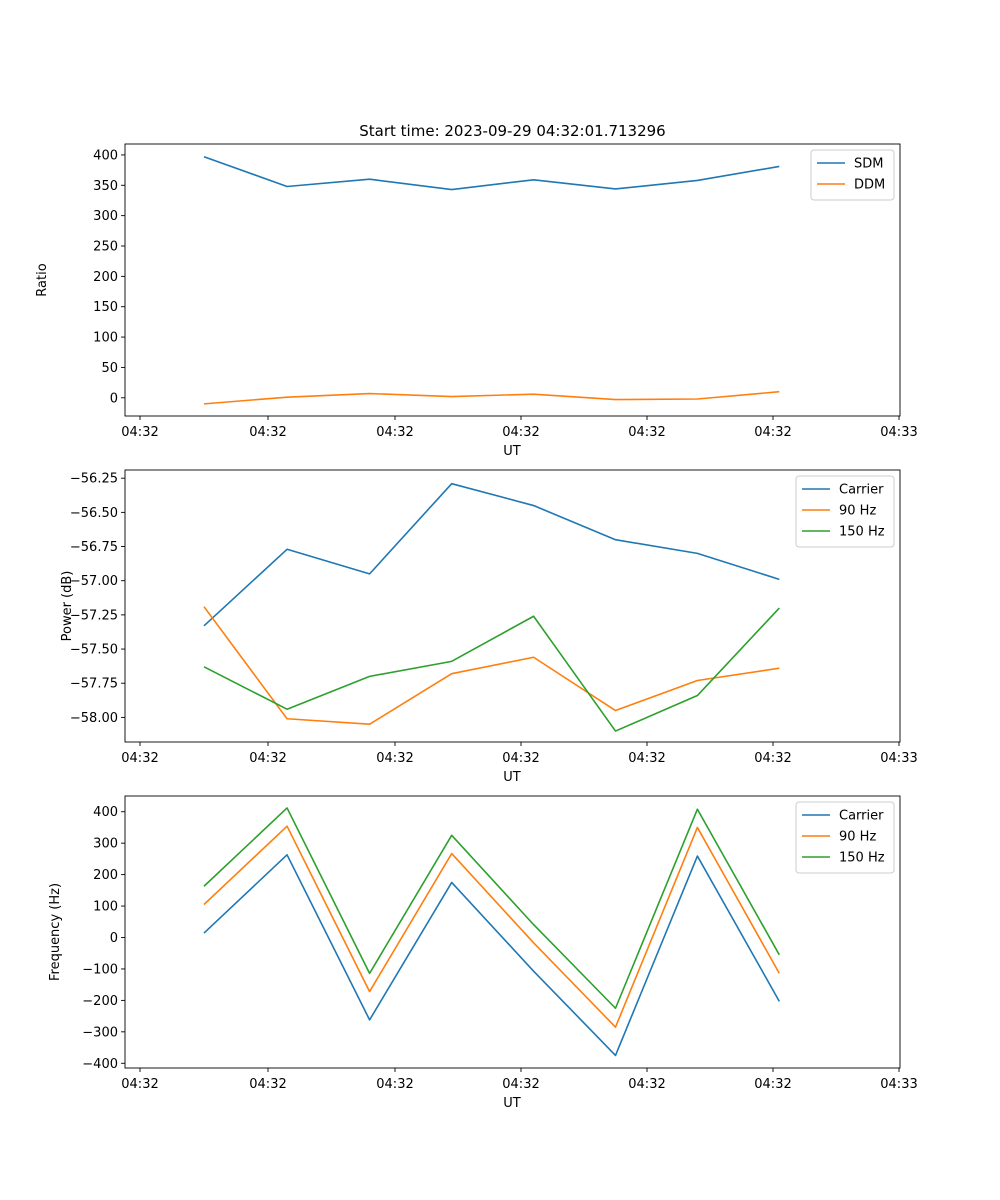 This screenshot has height=1200, width=1000. What do you see at coordinates (857, 837) in the screenshot?
I see `legend-label-frequency-1: 90 Hz` at bounding box center [857, 837].